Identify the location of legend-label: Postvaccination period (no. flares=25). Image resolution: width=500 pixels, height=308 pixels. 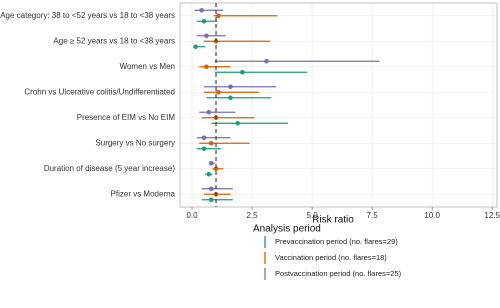
(338, 273).